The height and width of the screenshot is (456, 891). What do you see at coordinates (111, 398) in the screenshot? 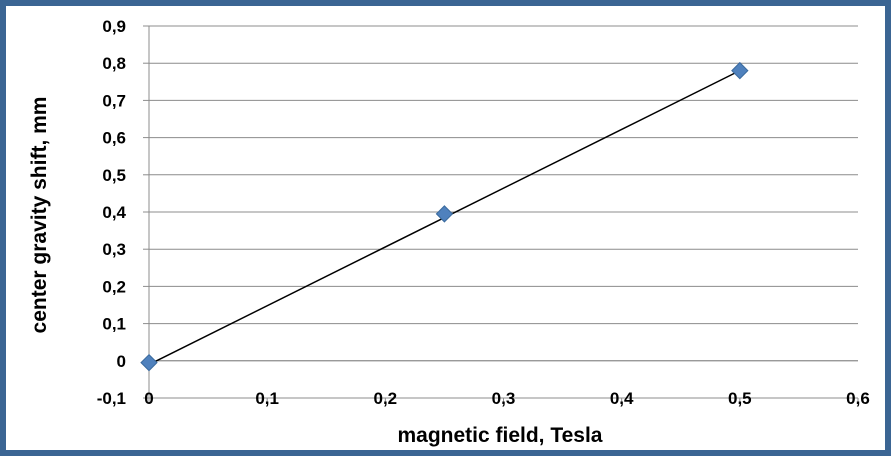
I see `y-tick-label: -0,1` at bounding box center [111, 398].